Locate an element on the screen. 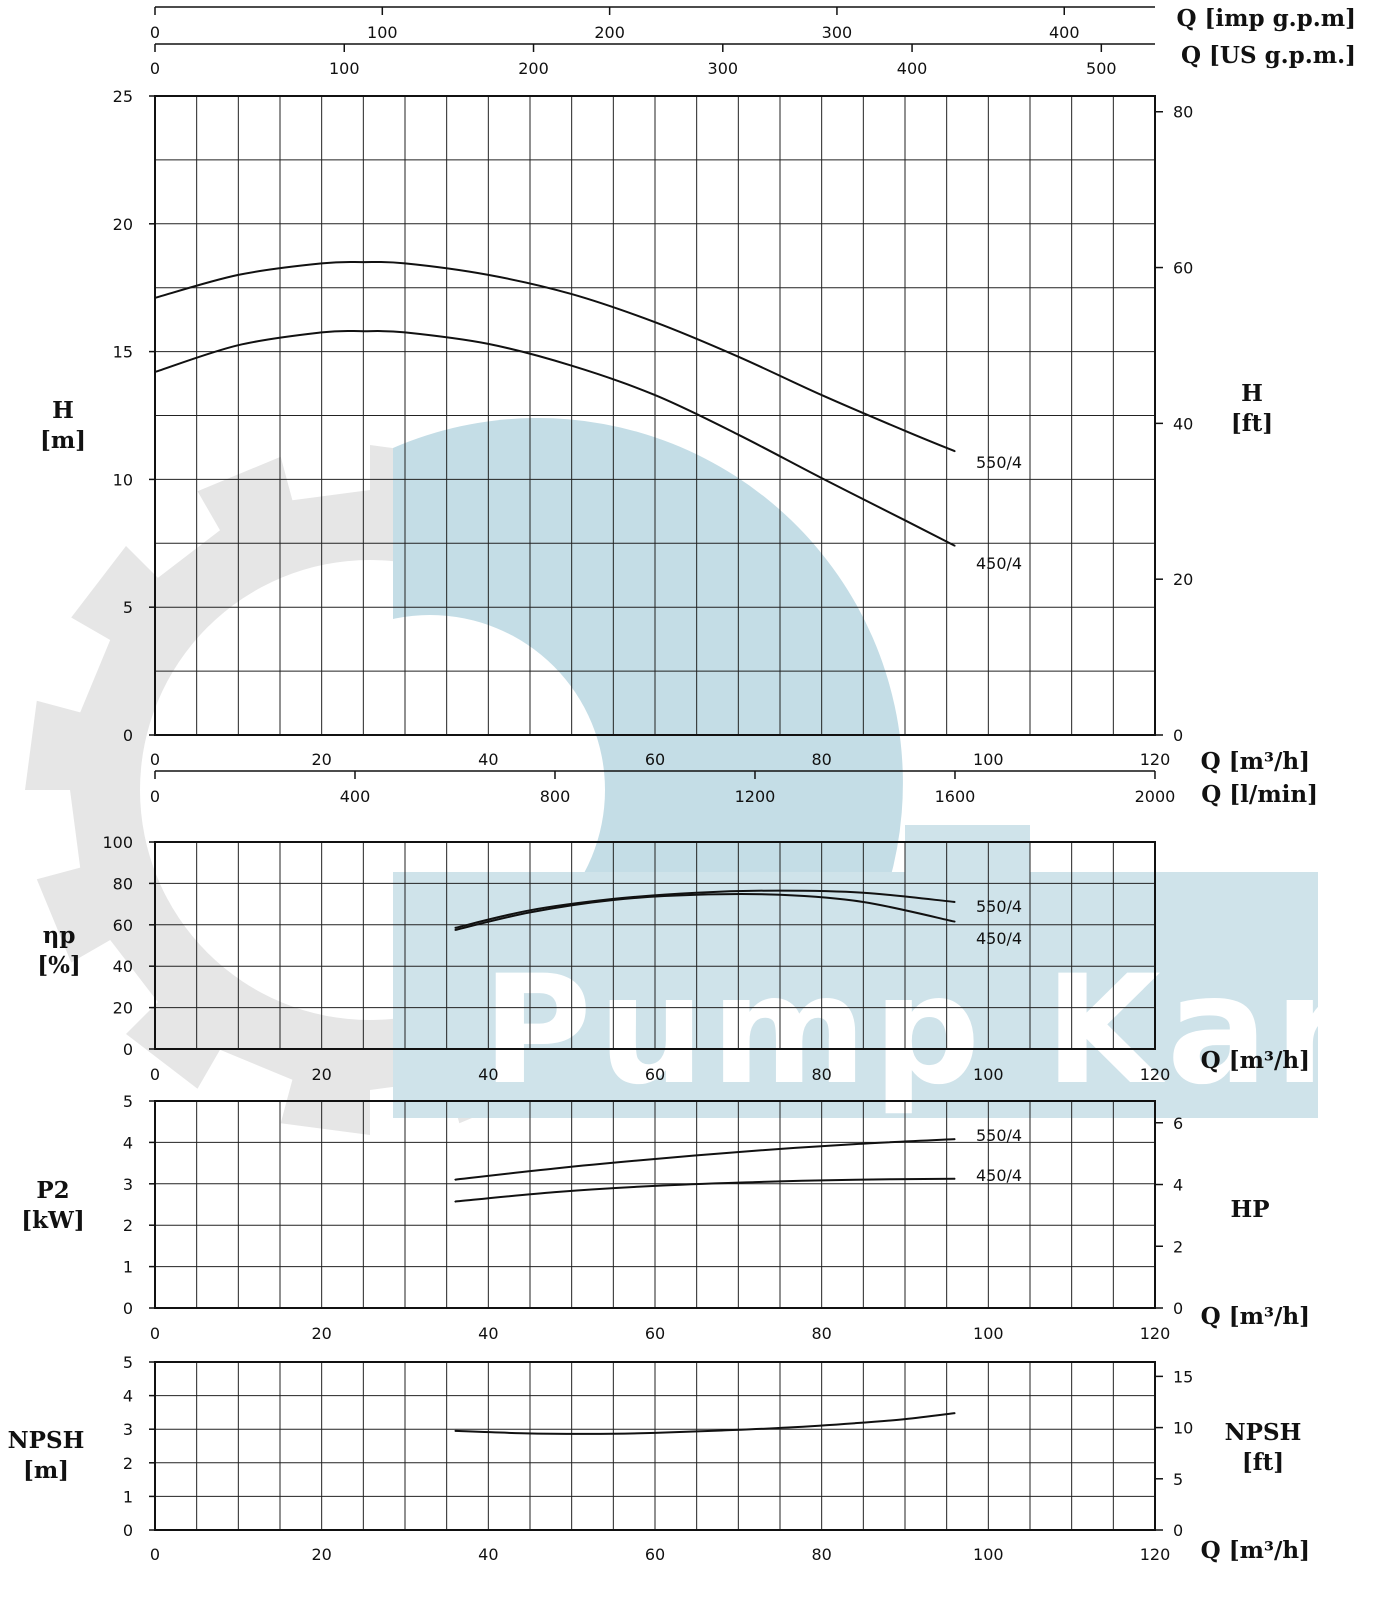 The height and width of the screenshot is (1598, 1396). y-tick-label: 3 is located at coordinates (128, 1184).